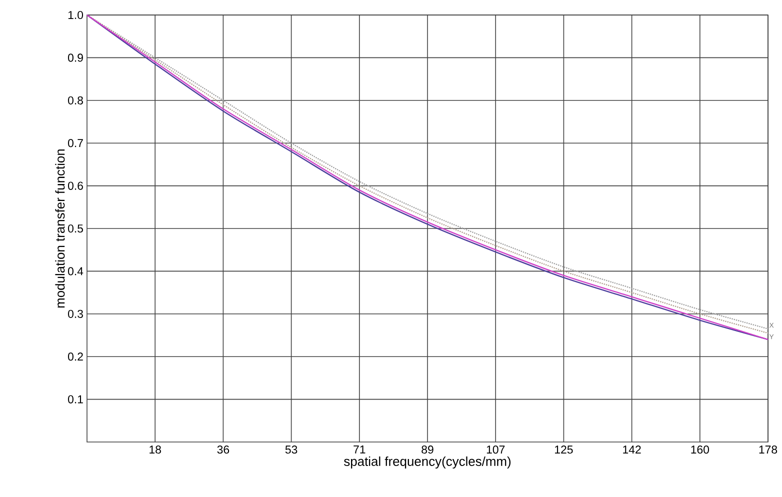 The width and height of the screenshot is (782, 497). Describe the element at coordinates (75, 356) in the screenshot. I see `y-tick-label: 0.2` at that location.